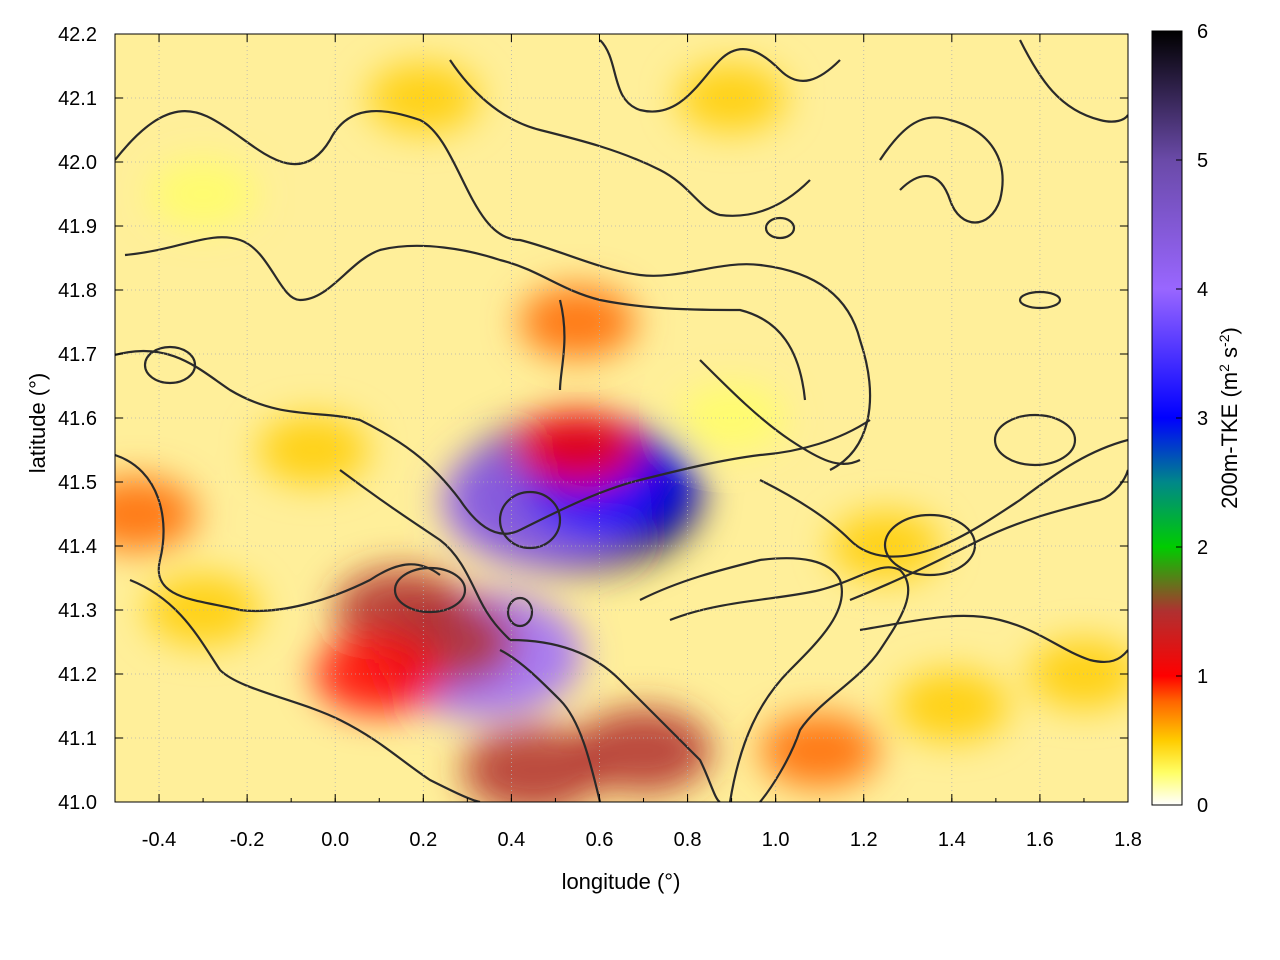 This screenshot has height=960, width=1280. I want to click on y-tick-label: 42.2, so click(77, 35).